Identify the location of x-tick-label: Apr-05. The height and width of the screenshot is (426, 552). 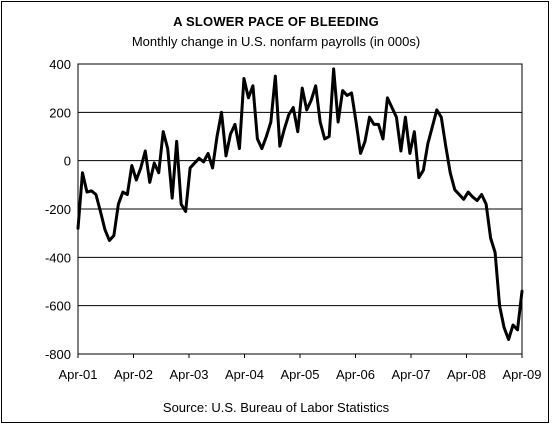
(299, 374).